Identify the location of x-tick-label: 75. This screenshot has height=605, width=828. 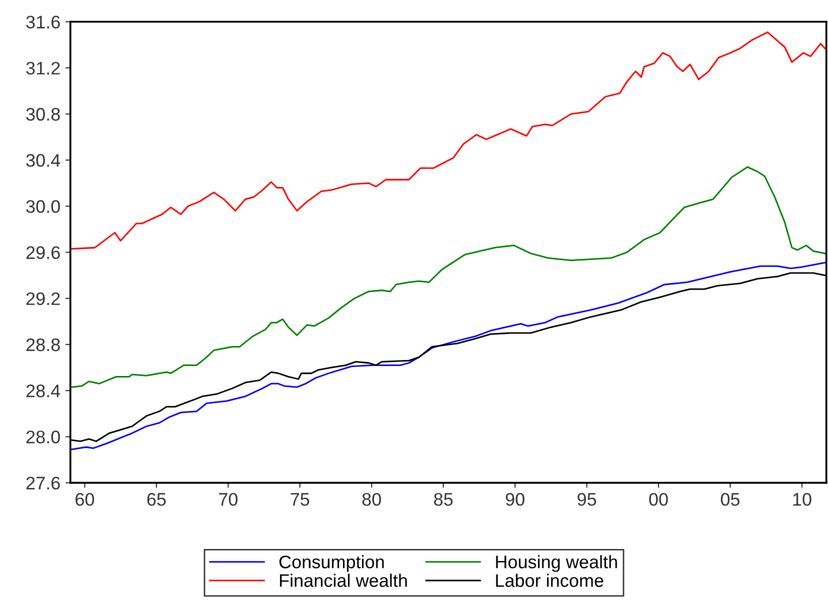
(300, 499).